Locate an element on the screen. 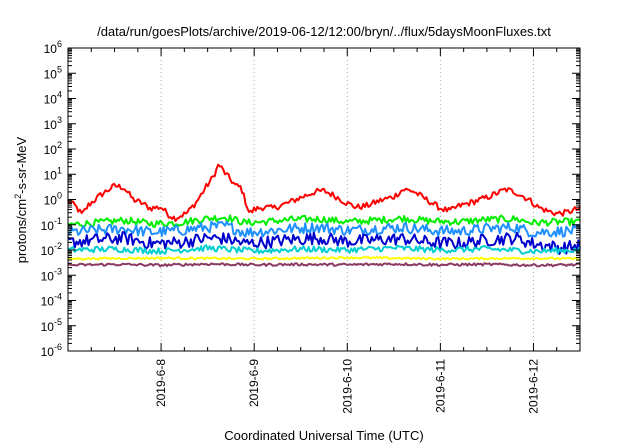  x-tick-label: 2019-6-8 is located at coordinates (161, 383).